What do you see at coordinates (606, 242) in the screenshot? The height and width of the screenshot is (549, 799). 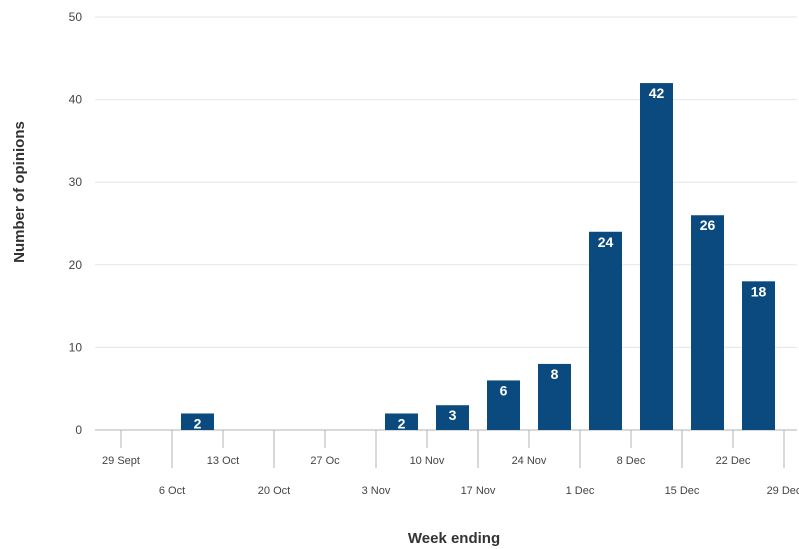 I see `bar-value-label: 24` at bounding box center [606, 242].